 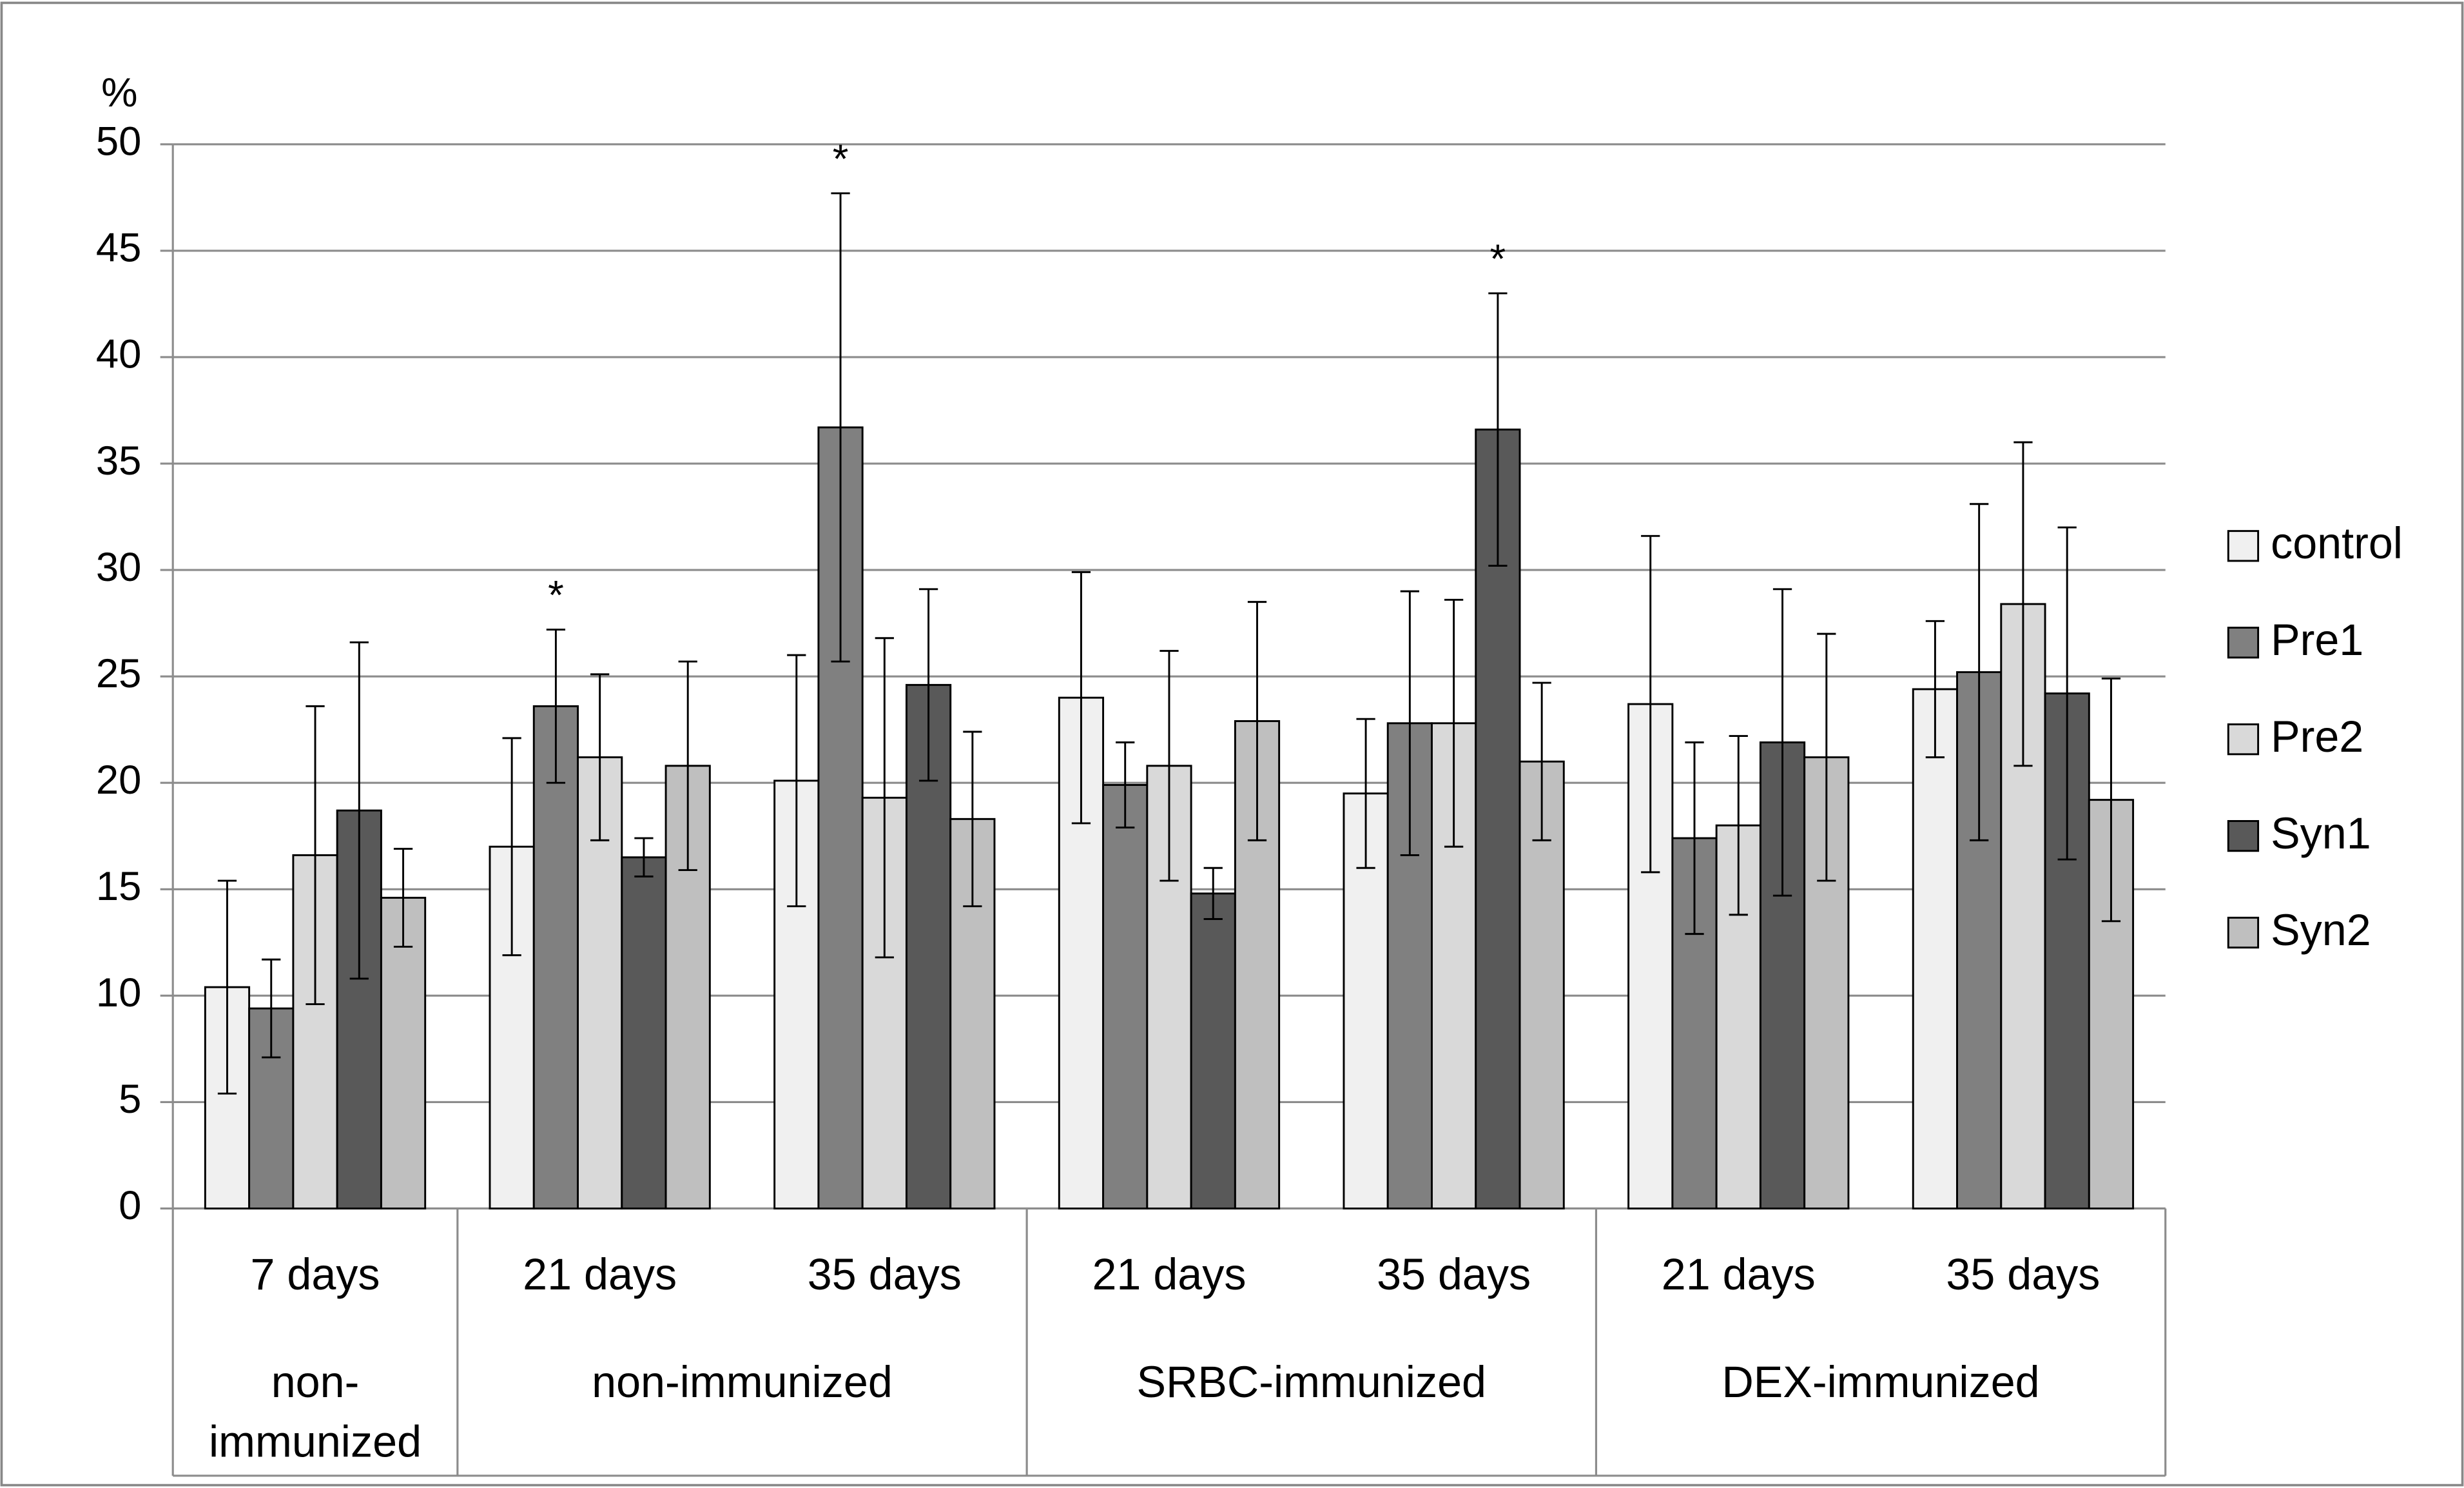 I want to click on y-tick-label: 35, so click(x=119, y=461).